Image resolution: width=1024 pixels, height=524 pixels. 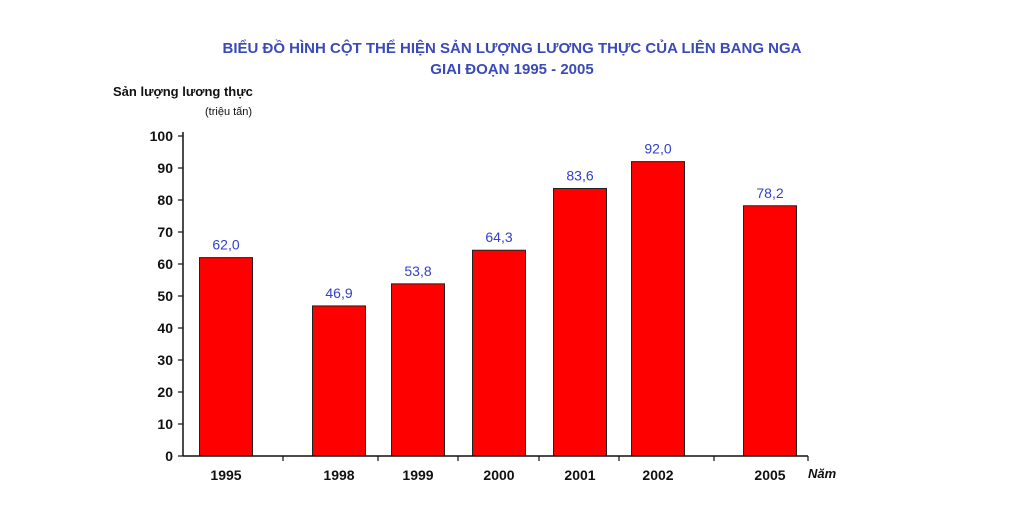 What do you see at coordinates (417, 271) in the screenshot?
I see `data-label-1999: 53,8` at bounding box center [417, 271].